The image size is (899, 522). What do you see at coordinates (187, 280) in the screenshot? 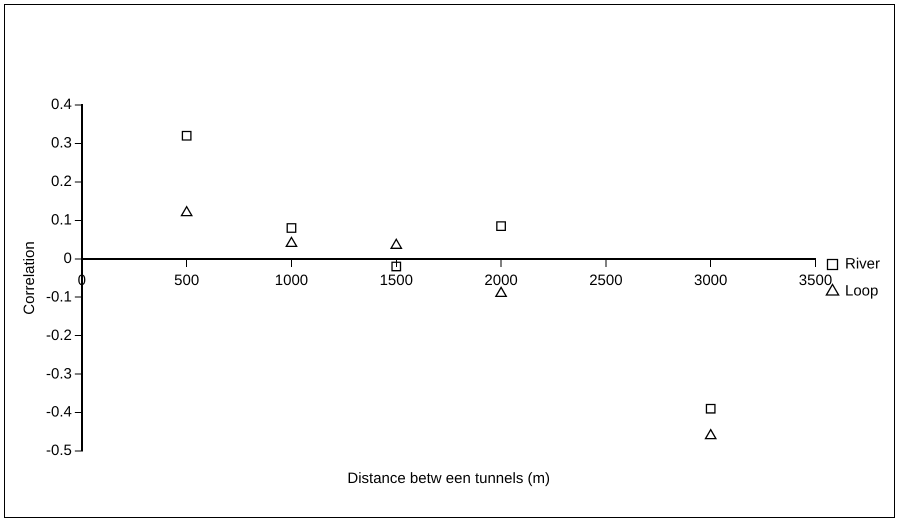
I see `x-tick-label: 500` at bounding box center [187, 280].